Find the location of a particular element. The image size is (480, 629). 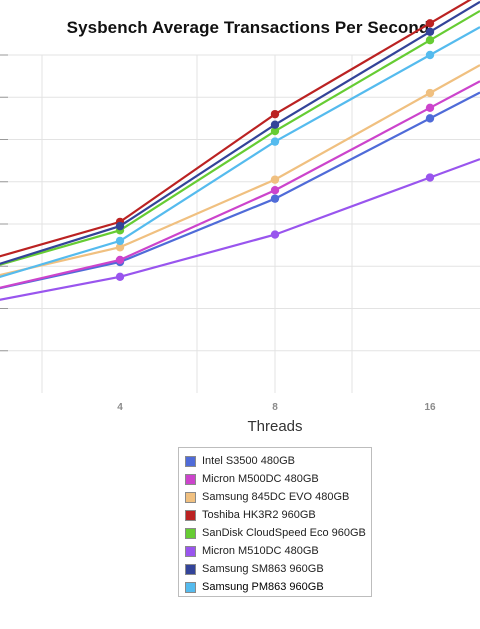

x-tick-label: 8 is located at coordinates (275, 407).